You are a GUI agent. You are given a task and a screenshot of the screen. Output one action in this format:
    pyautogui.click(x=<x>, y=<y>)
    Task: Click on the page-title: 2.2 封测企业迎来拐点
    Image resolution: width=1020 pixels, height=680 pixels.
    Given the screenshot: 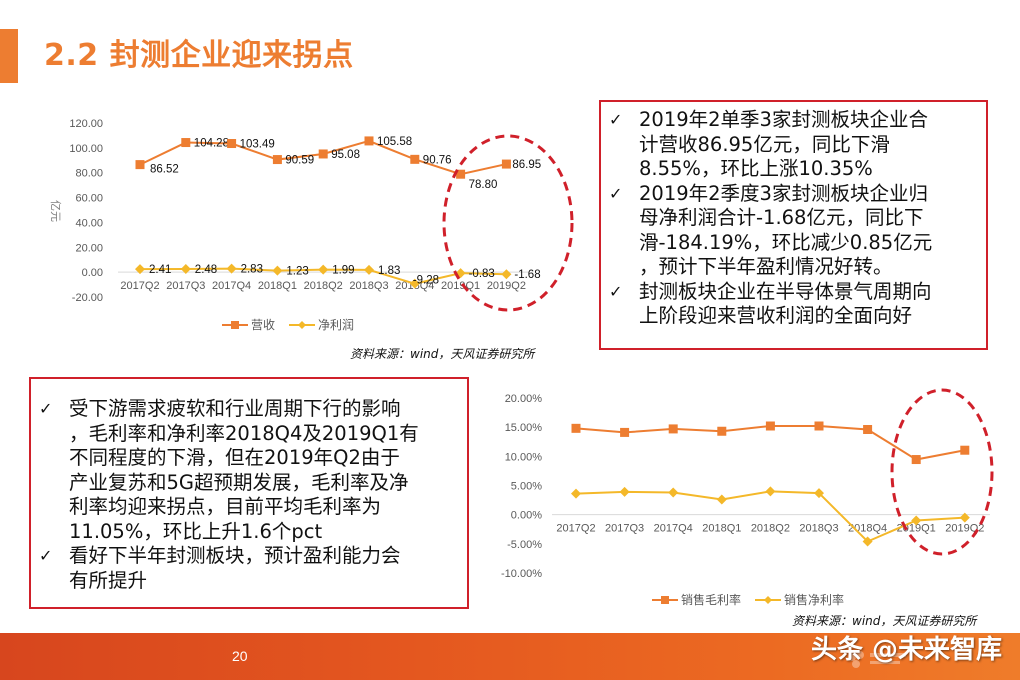 What is the action you would take?
    pyautogui.click(x=199, y=55)
    